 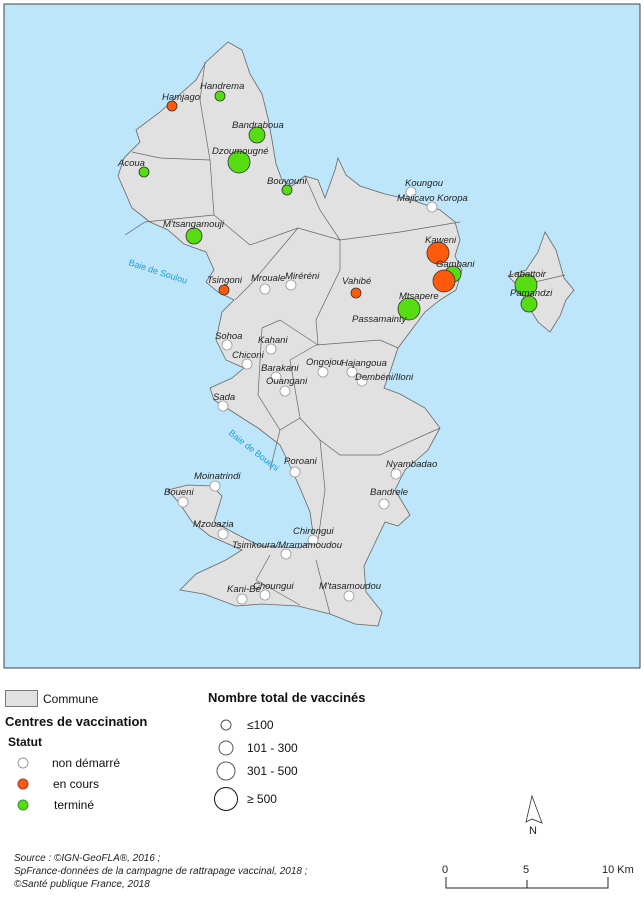 I want to click on centre-label: M'tasamoudou, so click(x=350, y=586).